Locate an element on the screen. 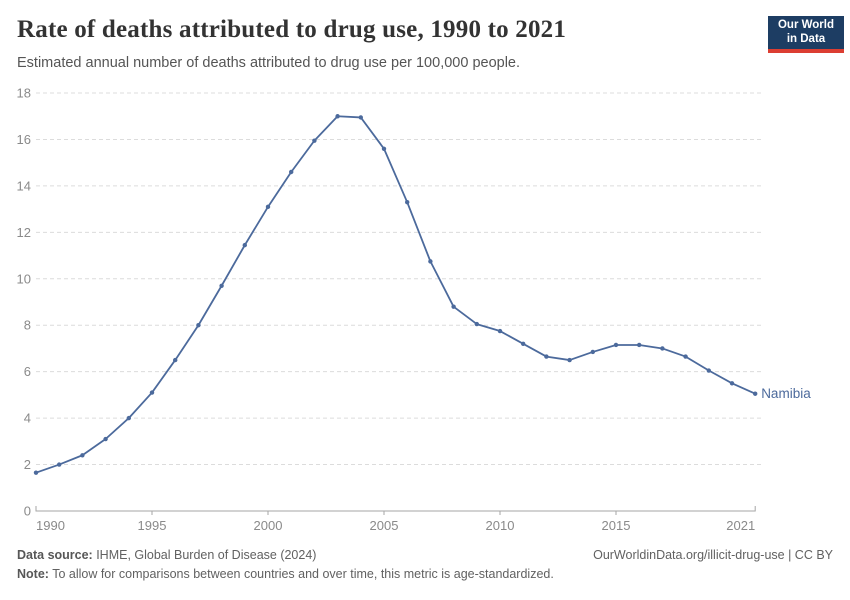 The image size is (850, 600). y-tick-label: 8 is located at coordinates (27, 325).